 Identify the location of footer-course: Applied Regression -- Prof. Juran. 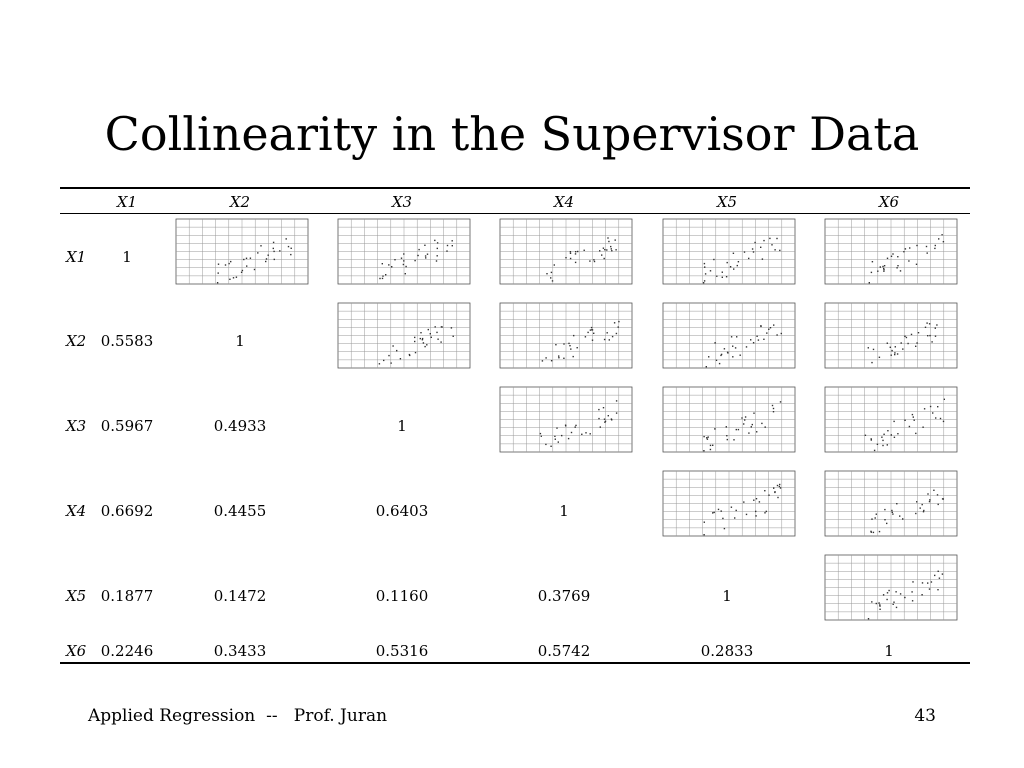
(238, 716).